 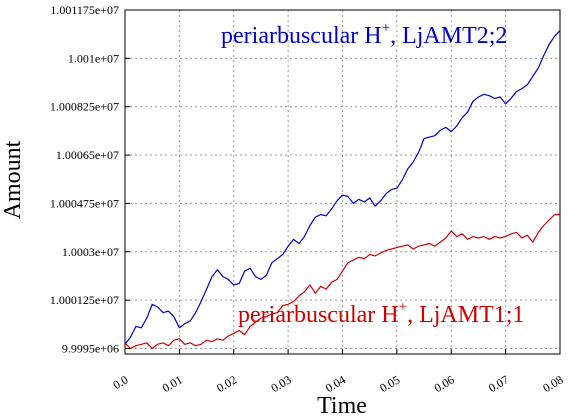 What do you see at coordinates (280, 383) in the screenshot?
I see `x-tick-label: 0.03` at bounding box center [280, 383].